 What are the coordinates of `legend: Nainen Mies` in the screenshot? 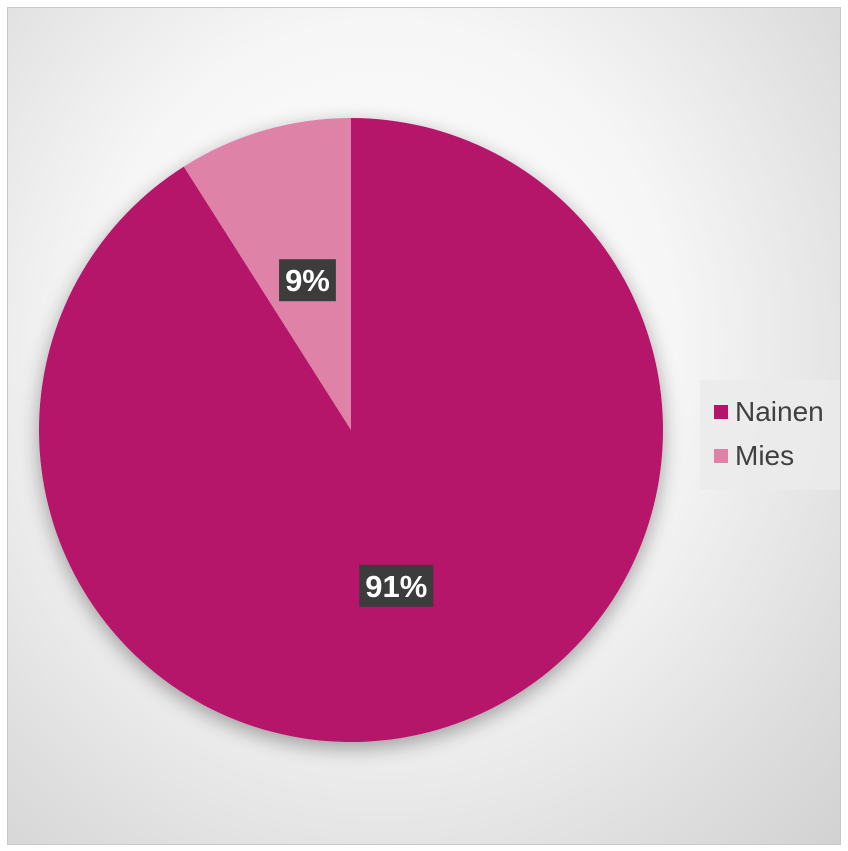 It's located at (770, 435).